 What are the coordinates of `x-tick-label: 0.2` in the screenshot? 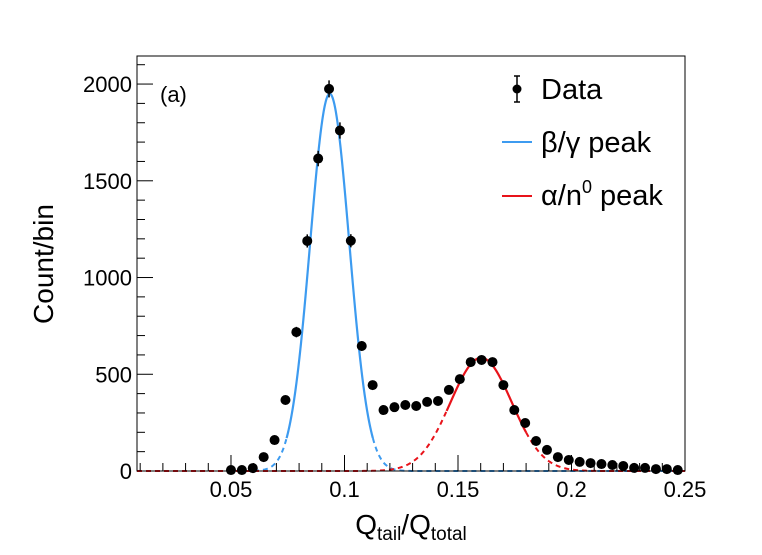 It's located at (571, 489).